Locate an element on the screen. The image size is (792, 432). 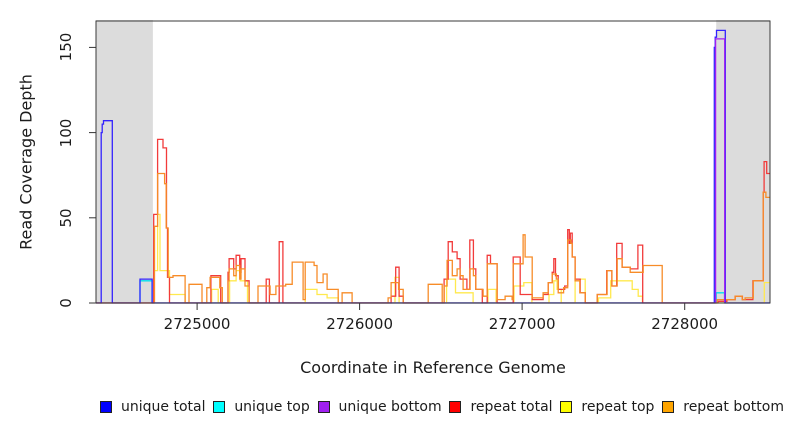
legend-label: repeat top is located at coordinates (618, 407).